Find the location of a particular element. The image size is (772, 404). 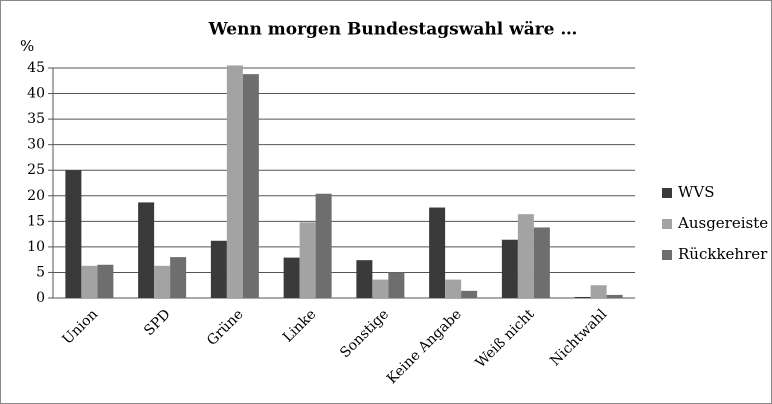

y-tick-label: 10 is located at coordinates (36, 247).